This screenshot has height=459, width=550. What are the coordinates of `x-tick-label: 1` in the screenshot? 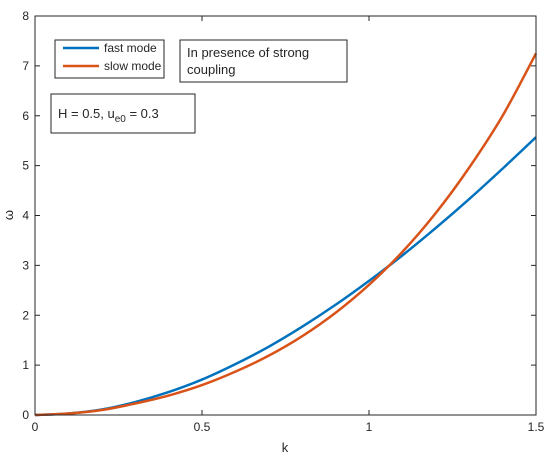 It's located at (369, 427).